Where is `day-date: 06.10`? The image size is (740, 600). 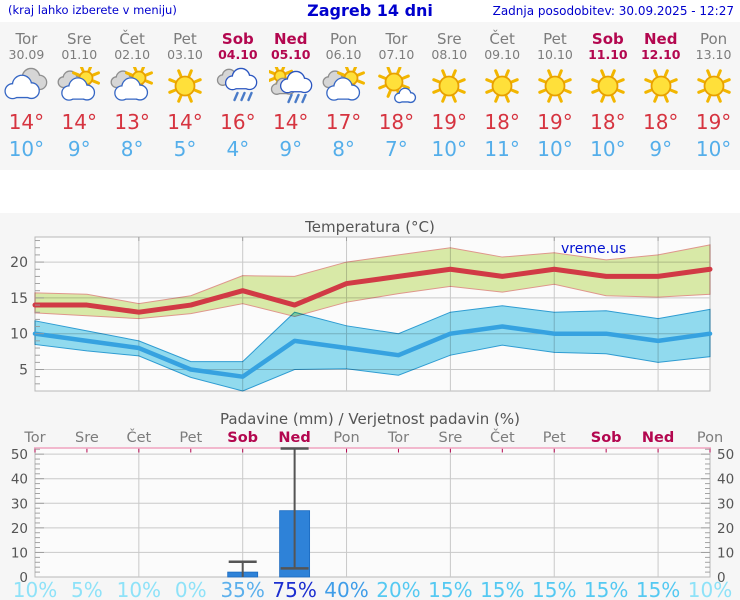 day-date: 06.10 is located at coordinates (343, 54).